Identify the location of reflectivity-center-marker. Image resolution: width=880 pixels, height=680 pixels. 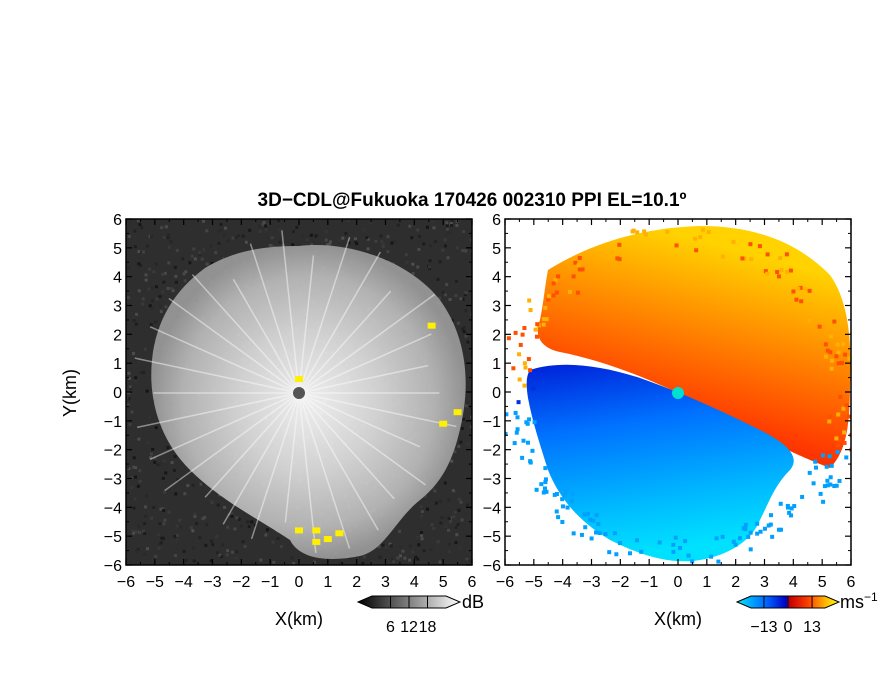
(299, 393).